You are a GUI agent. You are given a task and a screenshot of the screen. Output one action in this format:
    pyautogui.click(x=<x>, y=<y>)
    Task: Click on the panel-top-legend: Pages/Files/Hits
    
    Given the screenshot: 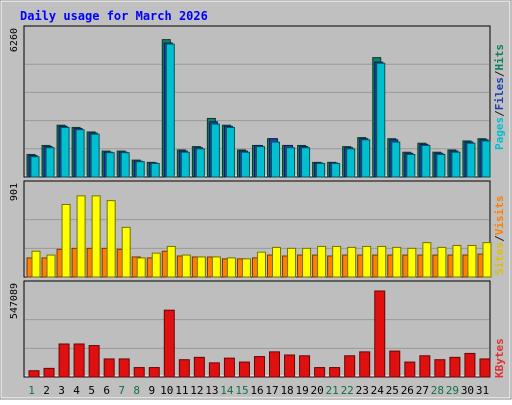 What is the action you would take?
    pyautogui.click(x=499, y=97)
    